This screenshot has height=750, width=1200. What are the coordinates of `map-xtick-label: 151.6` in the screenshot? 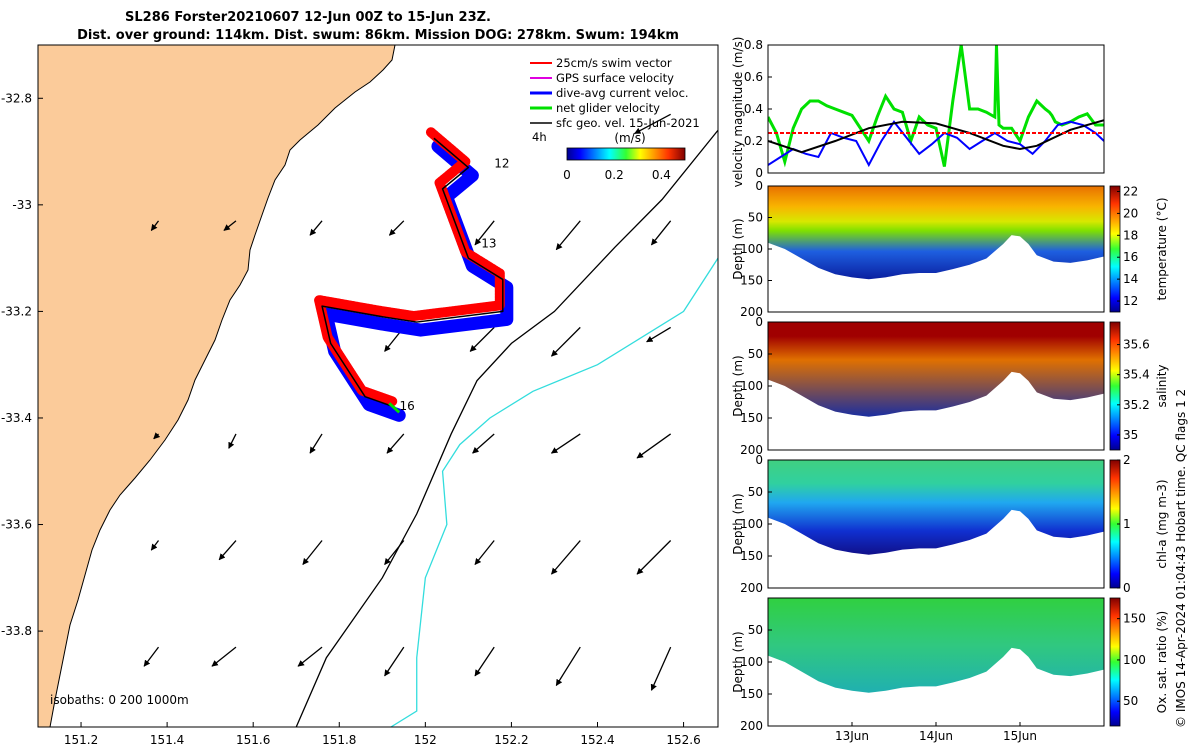 It's located at (253, 740).